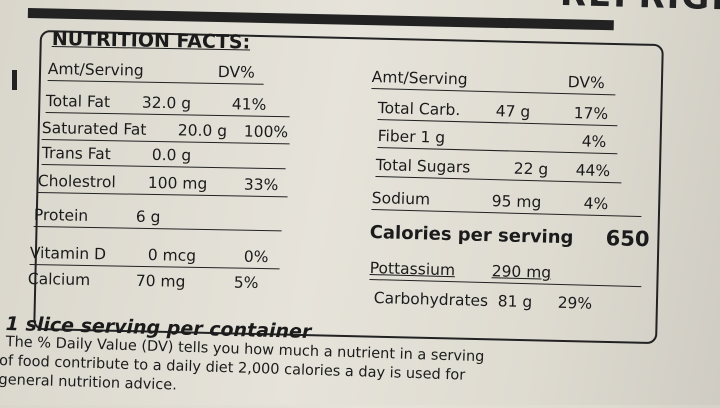 This screenshot has width=720, height=408. I want to click on nutrient-dv: 0%, so click(256, 257).